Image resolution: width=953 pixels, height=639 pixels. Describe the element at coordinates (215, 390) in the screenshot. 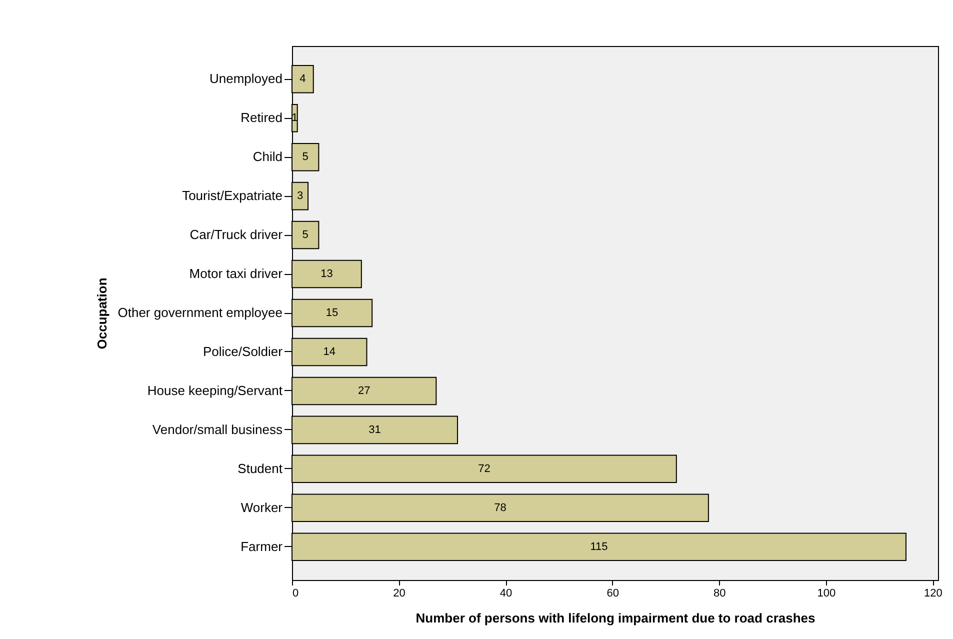

I see `y-tick-label: House keeping/Servant` at that location.